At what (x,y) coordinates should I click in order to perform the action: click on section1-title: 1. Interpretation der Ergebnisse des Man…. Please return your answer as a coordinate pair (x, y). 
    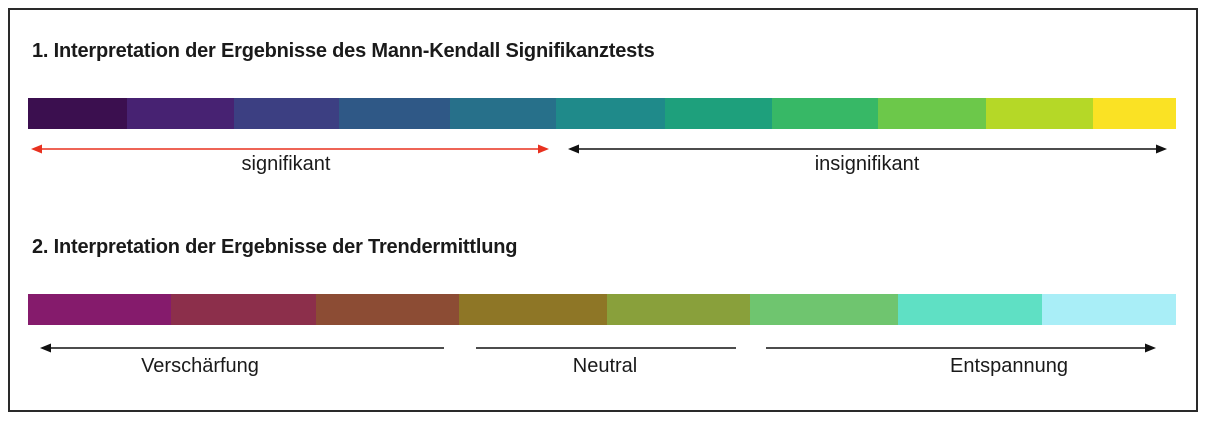
    Looking at the image, I should click on (343, 51).